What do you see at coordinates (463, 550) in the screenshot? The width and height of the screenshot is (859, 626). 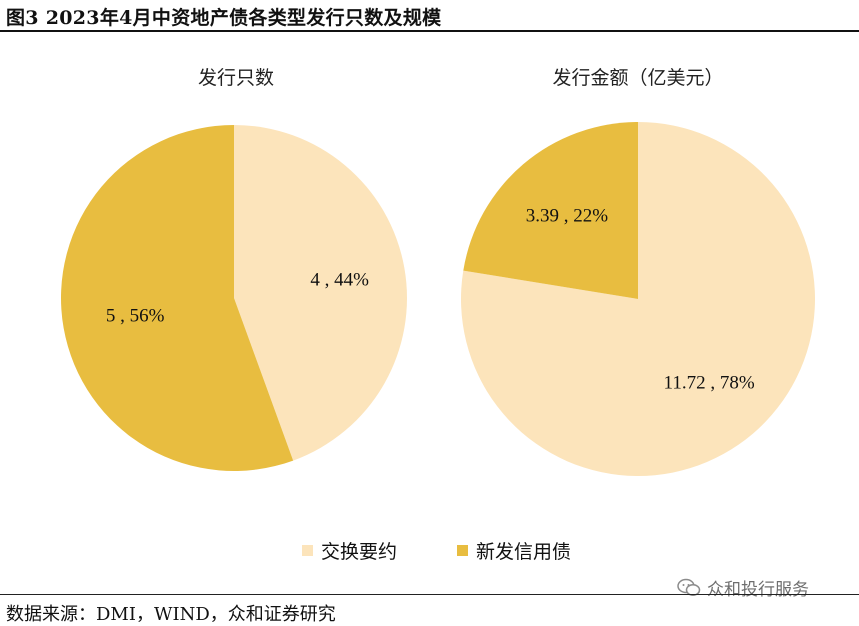 I see `legend-swatch-new-credit` at bounding box center [463, 550].